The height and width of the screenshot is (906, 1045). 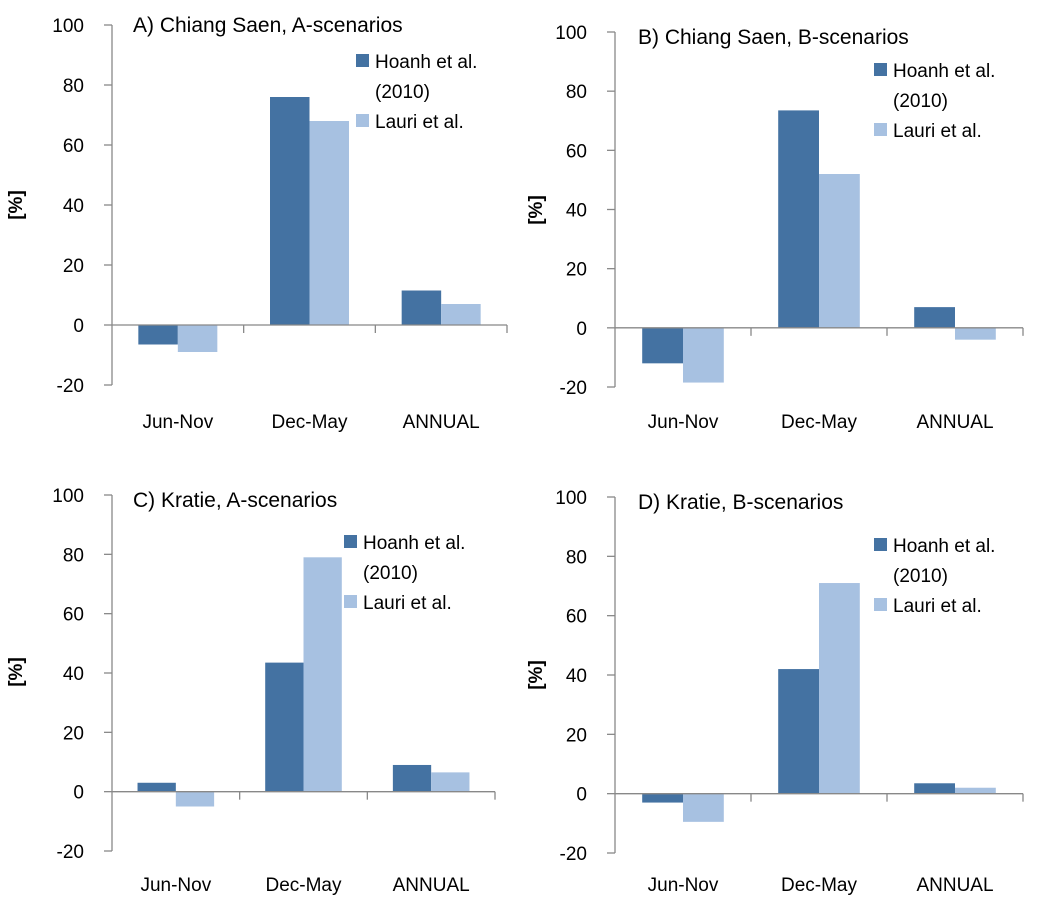 I want to click on panel4-y-tick-label-6: 80, so click(x=576, y=557).